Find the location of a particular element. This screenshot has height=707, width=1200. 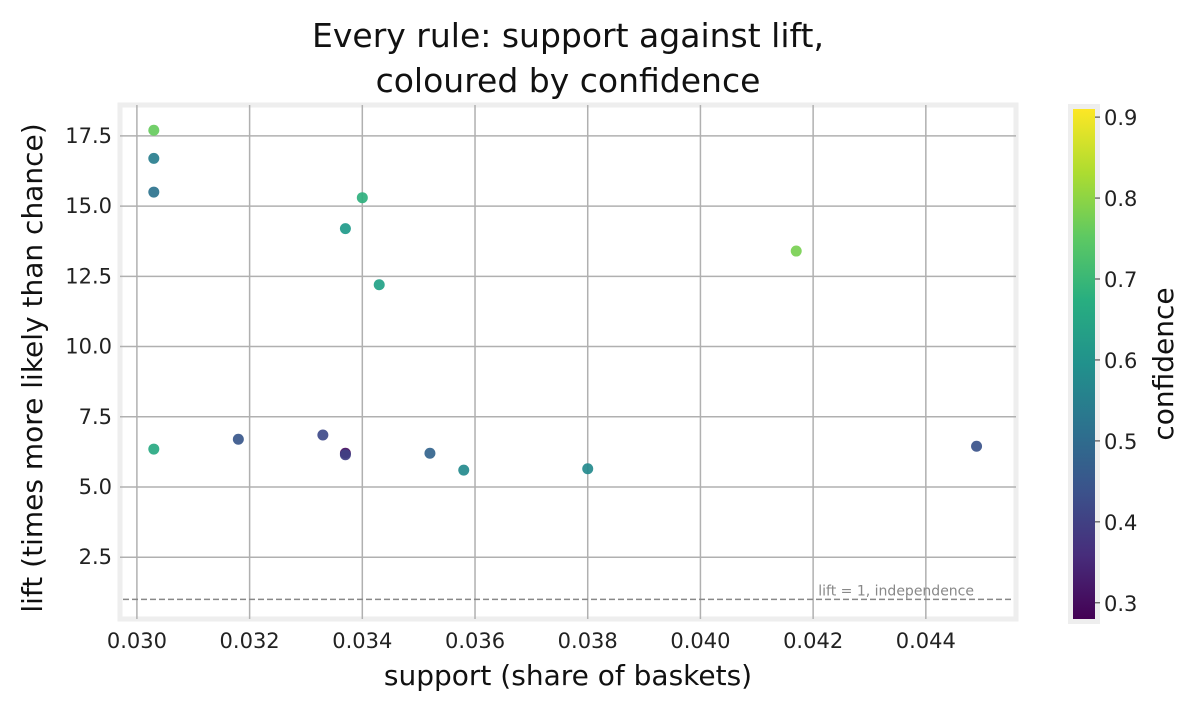

y-tick-label: 10.0 is located at coordinates (88, 347).